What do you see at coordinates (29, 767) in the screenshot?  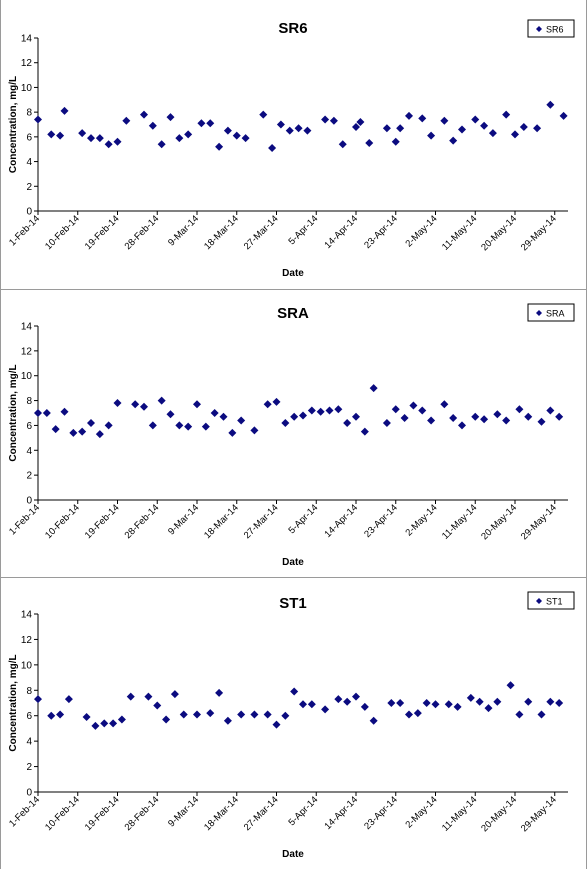 I see `y-tick-label: 2` at bounding box center [29, 767].